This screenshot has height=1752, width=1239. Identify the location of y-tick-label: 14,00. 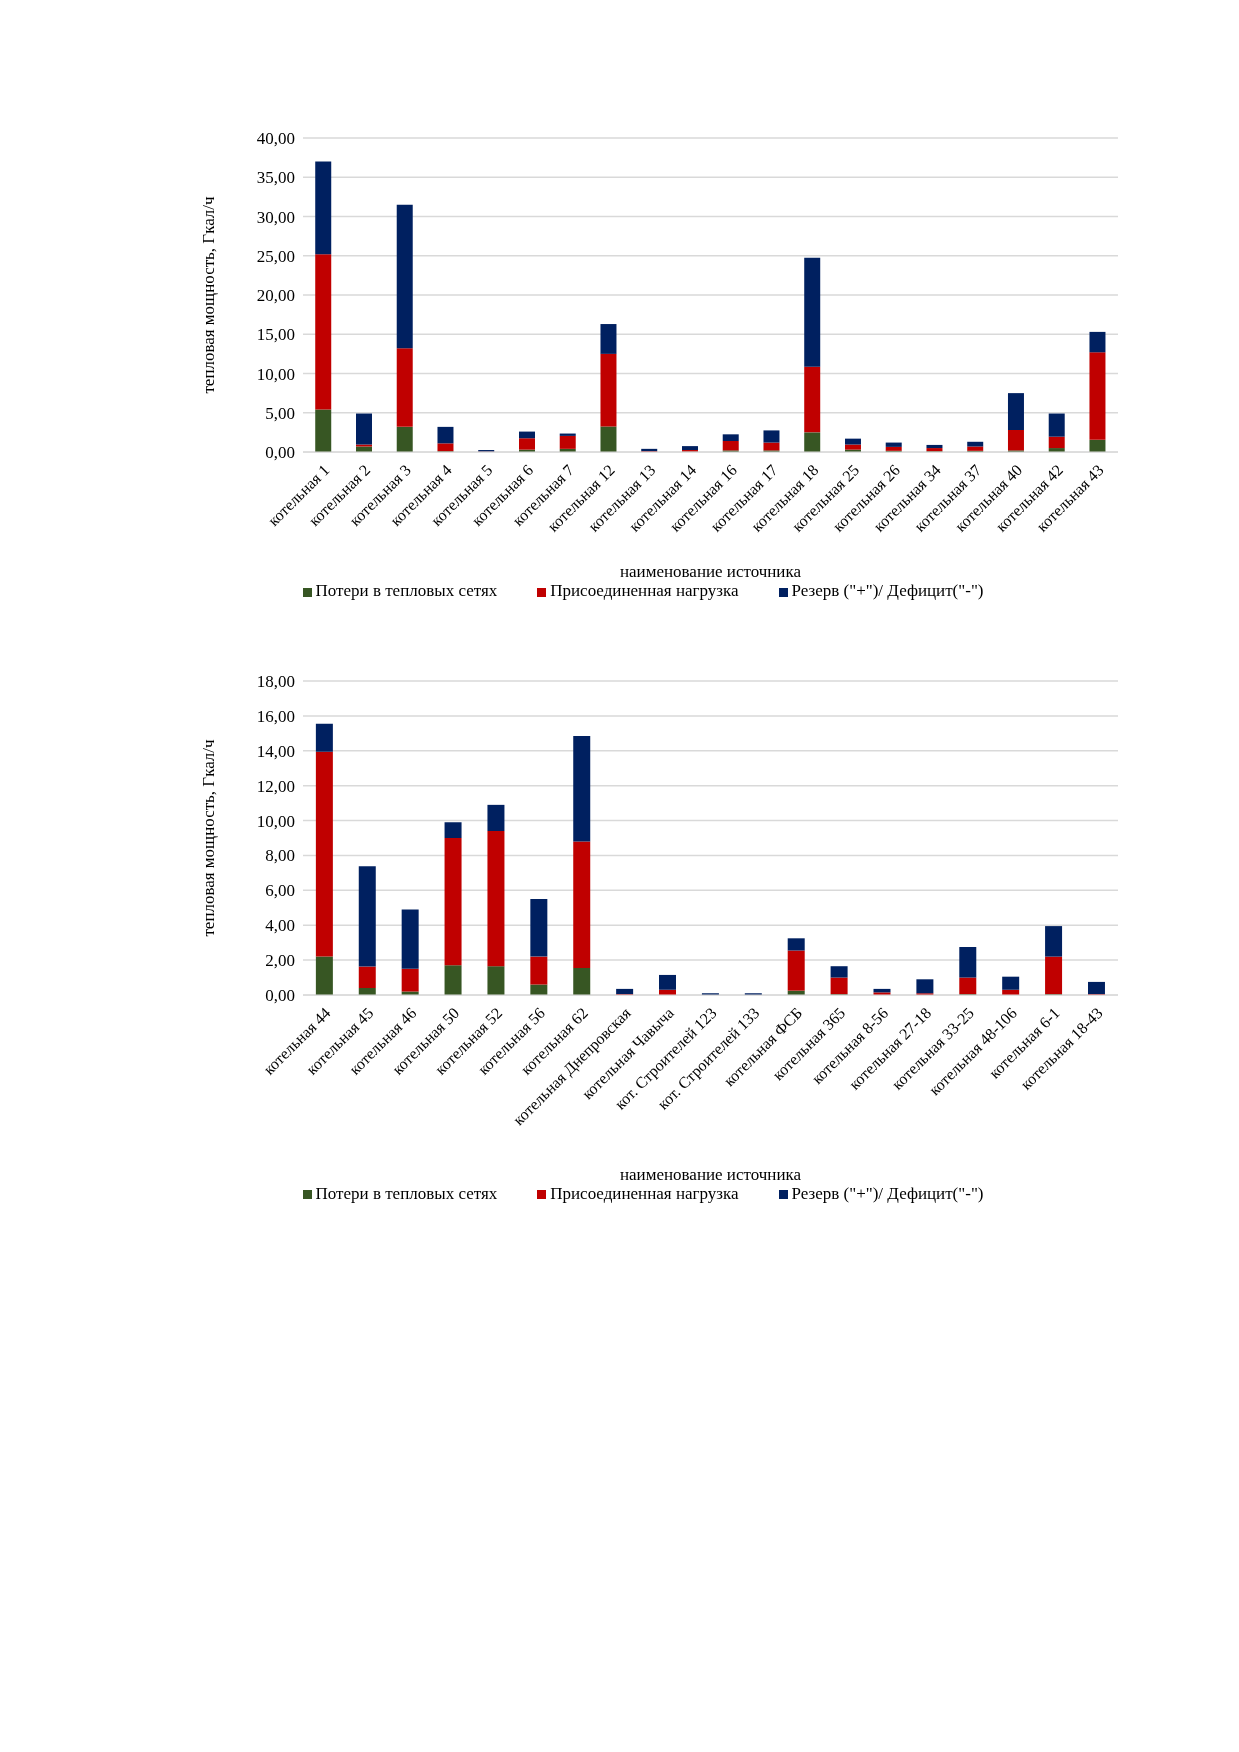
(275, 751).